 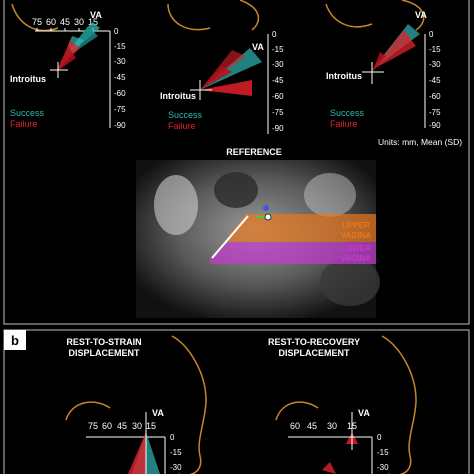 What do you see at coordinates (356, 235) in the screenshot?
I see `upper-vagina-label: VAGINA` at bounding box center [356, 235].